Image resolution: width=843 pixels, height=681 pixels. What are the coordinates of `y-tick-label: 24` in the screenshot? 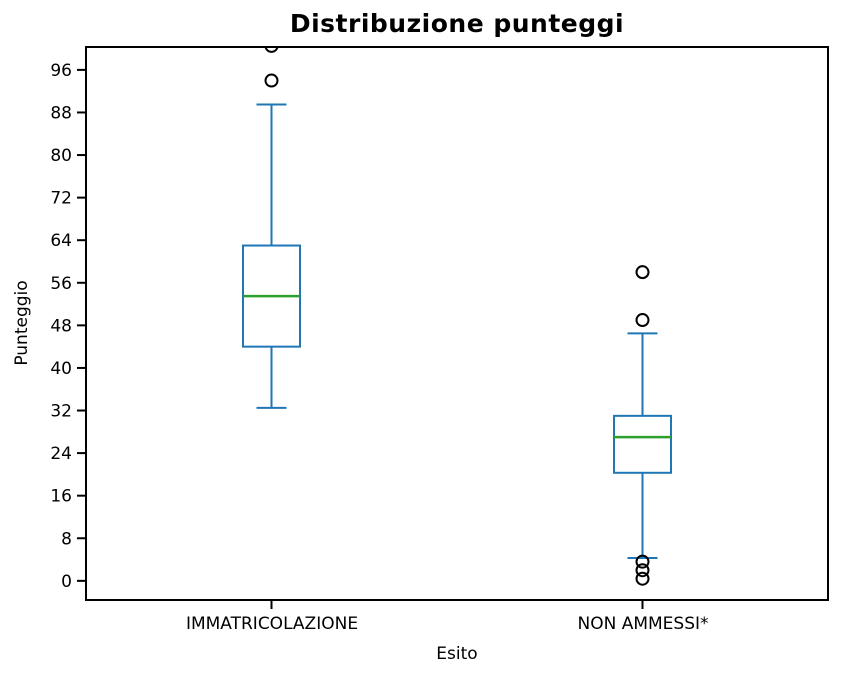 It's located at (61, 454).